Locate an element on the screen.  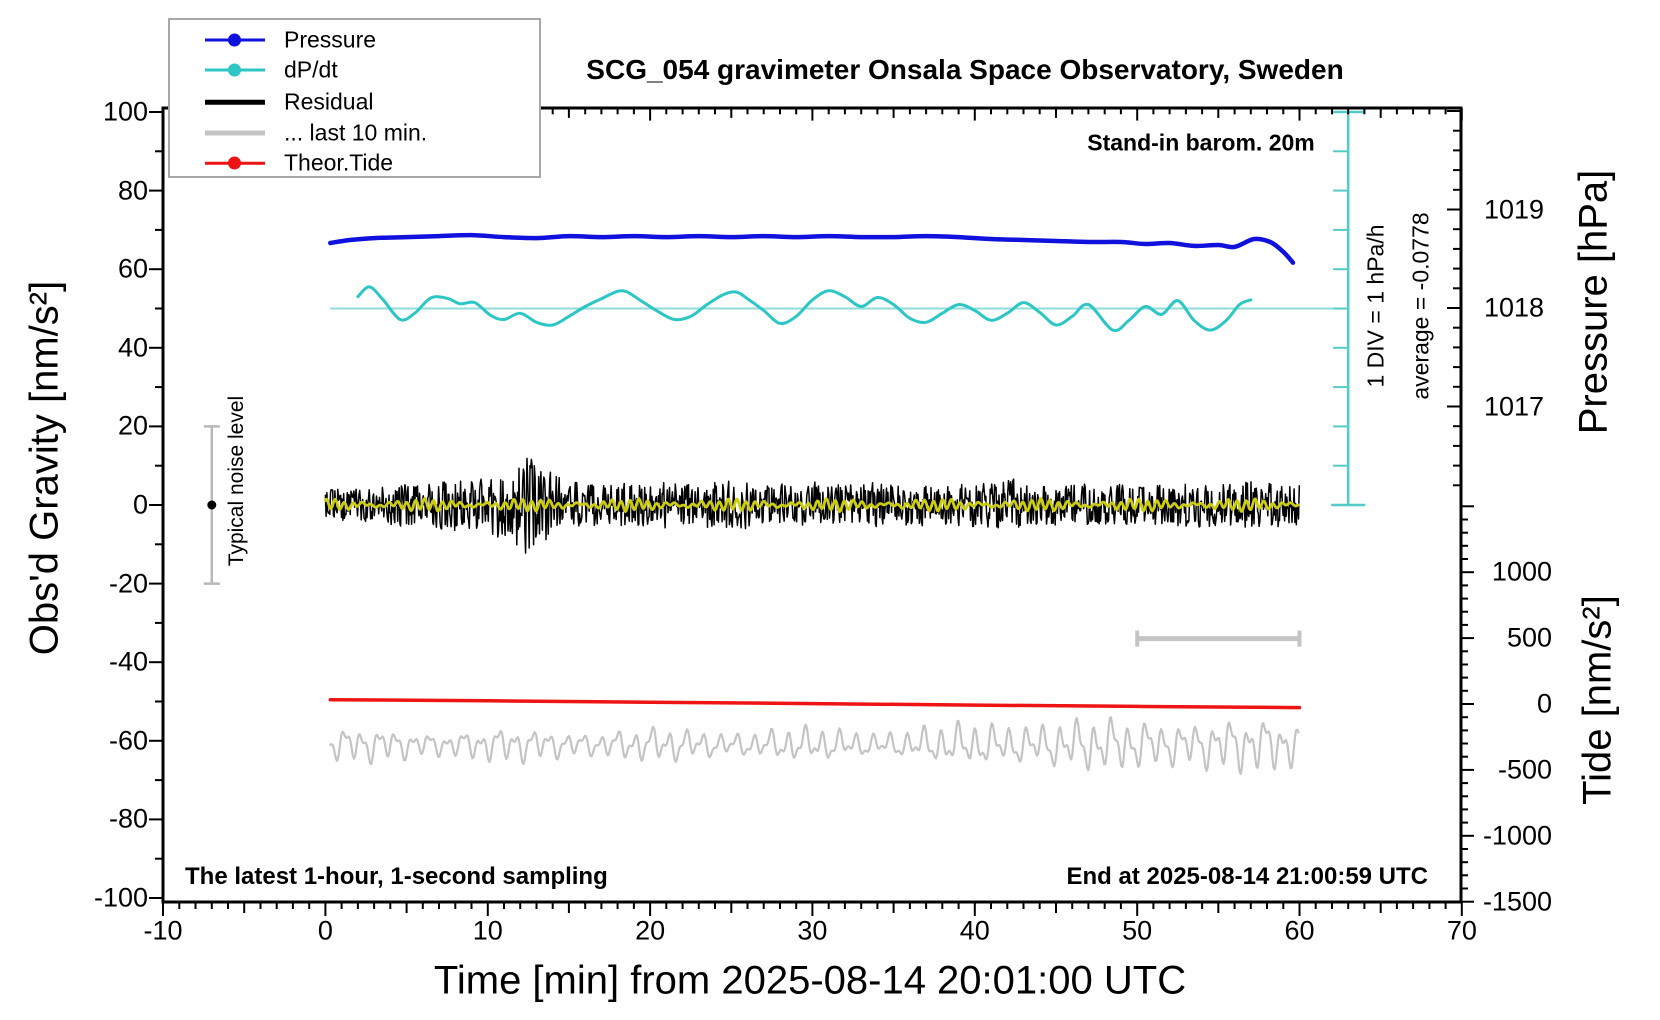
sampling-annotation: The latest 1-hour, 1-second sampling is located at coordinates (396, 876).